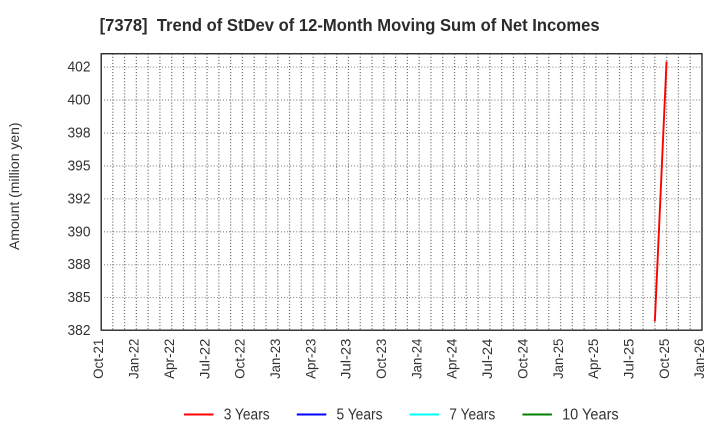 The height and width of the screenshot is (440, 720). Describe the element at coordinates (170, 359) in the screenshot. I see `svg-text: Apr-22` at that location.